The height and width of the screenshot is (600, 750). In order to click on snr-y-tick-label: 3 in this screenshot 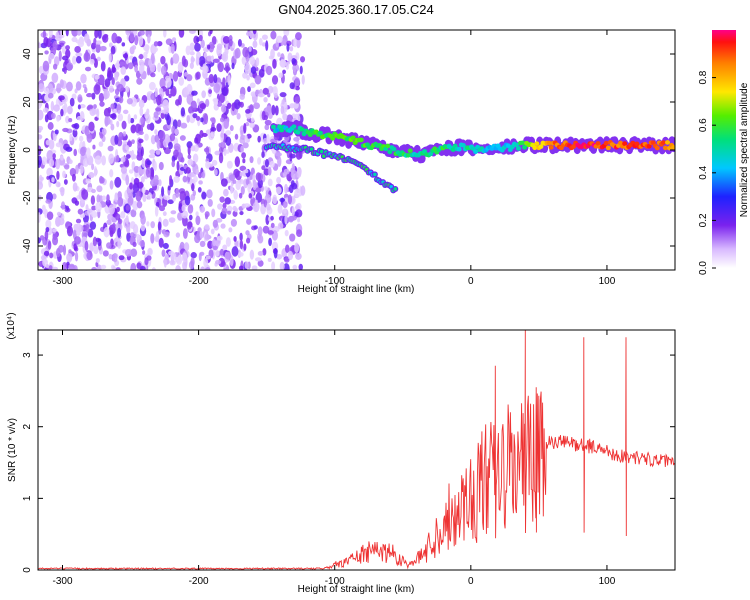, I will do `click(27, 355)`.